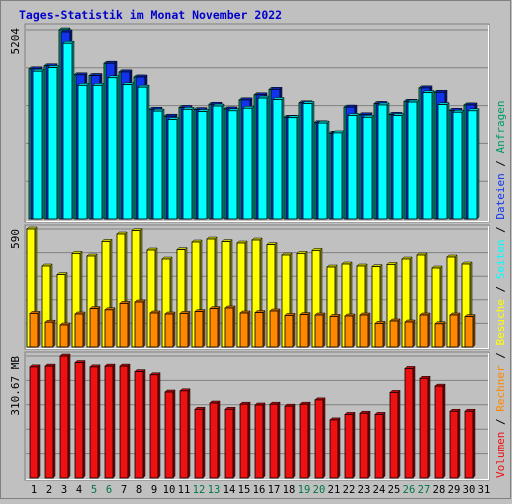 The width and height of the screenshot is (512, 504). Describe the element at coordinates (184, 490) in the screenshot. I see `x-tick-label-day-11: 11` at that location.